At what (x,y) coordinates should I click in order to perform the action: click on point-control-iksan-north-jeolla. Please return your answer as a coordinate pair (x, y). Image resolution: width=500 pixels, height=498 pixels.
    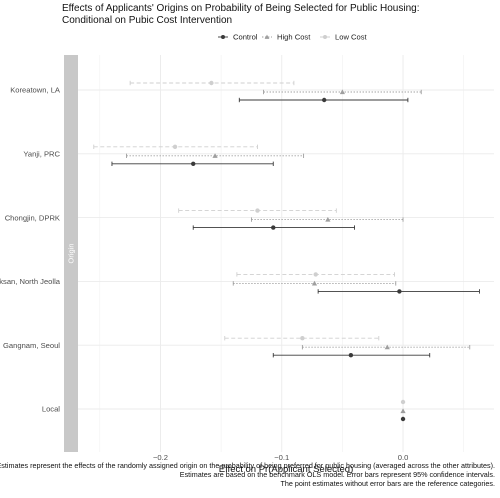
    Looking at the image, I should click on (399, 291).